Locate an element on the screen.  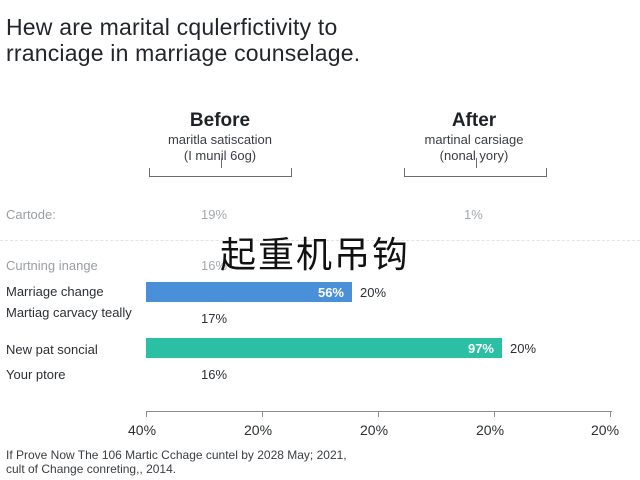
row-value-curtning-inange: 16% is located at coordinates (214, 265).